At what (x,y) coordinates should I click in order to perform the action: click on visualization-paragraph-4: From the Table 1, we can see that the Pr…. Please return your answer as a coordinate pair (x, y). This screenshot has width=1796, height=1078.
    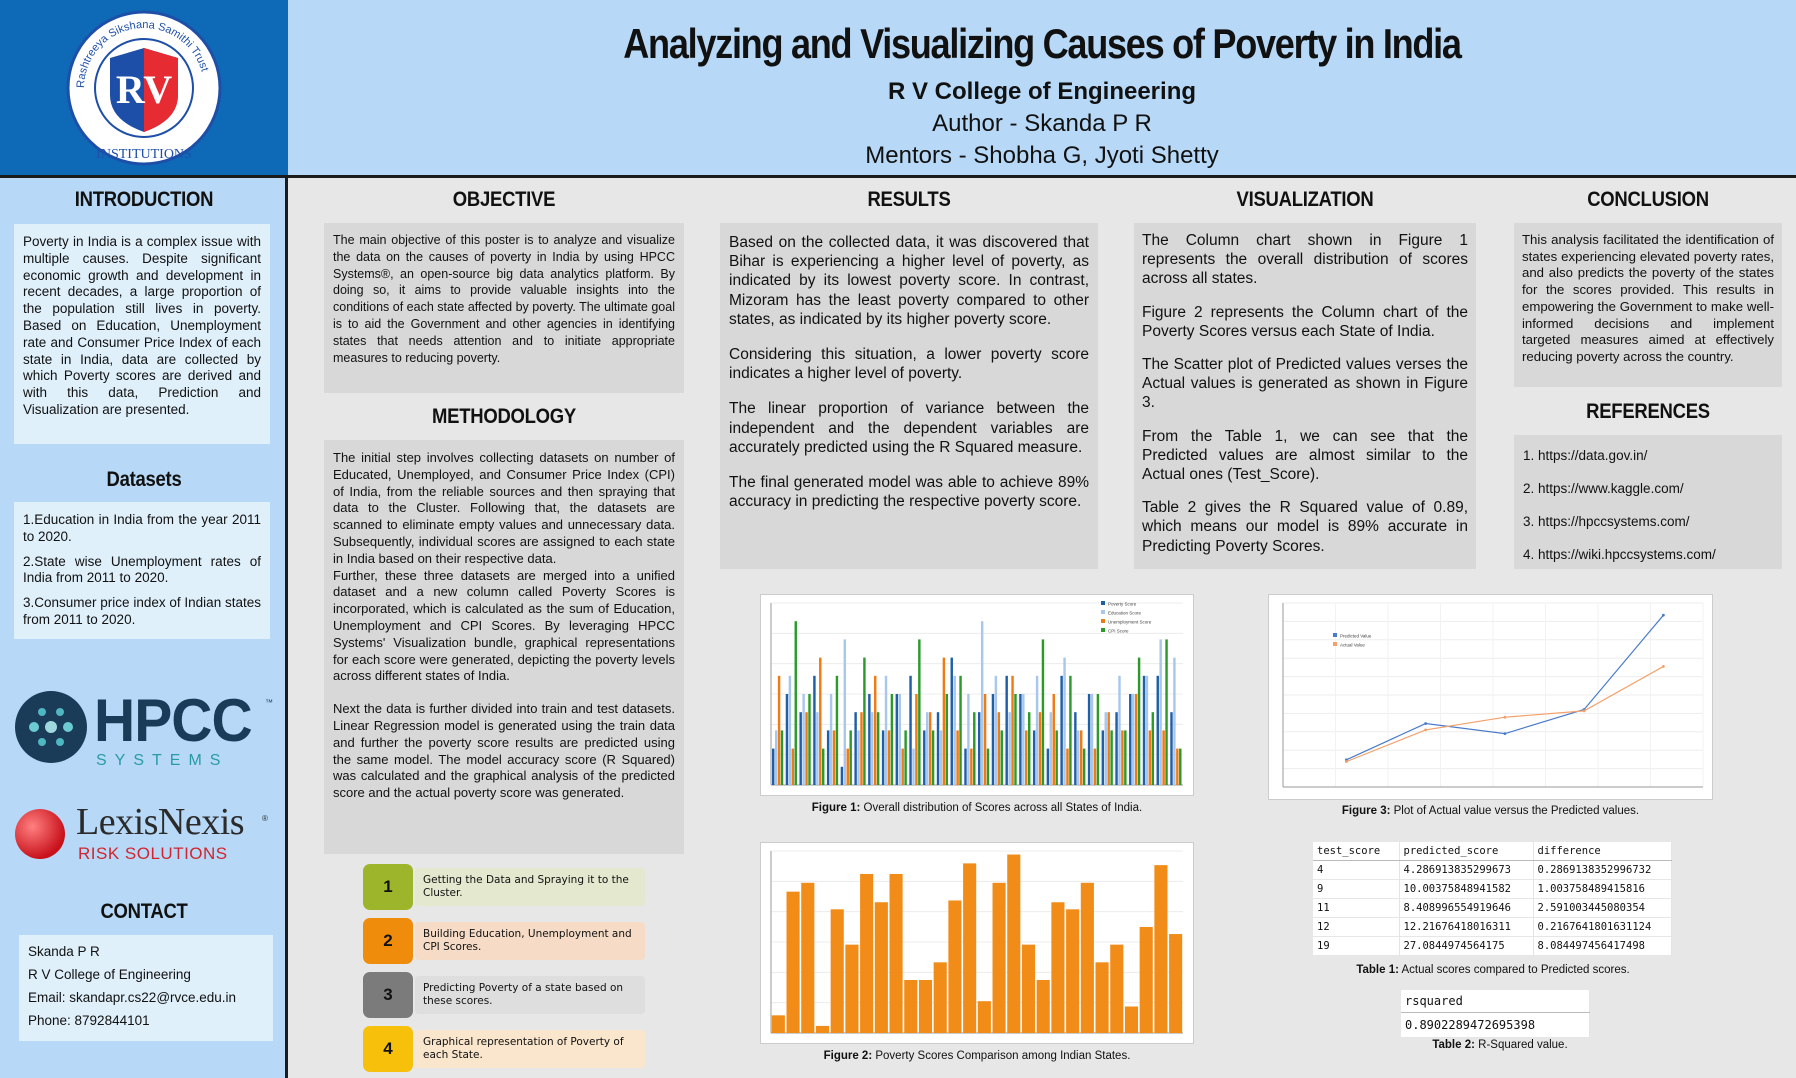
    Looking at the image, I should click on (1305, 455).